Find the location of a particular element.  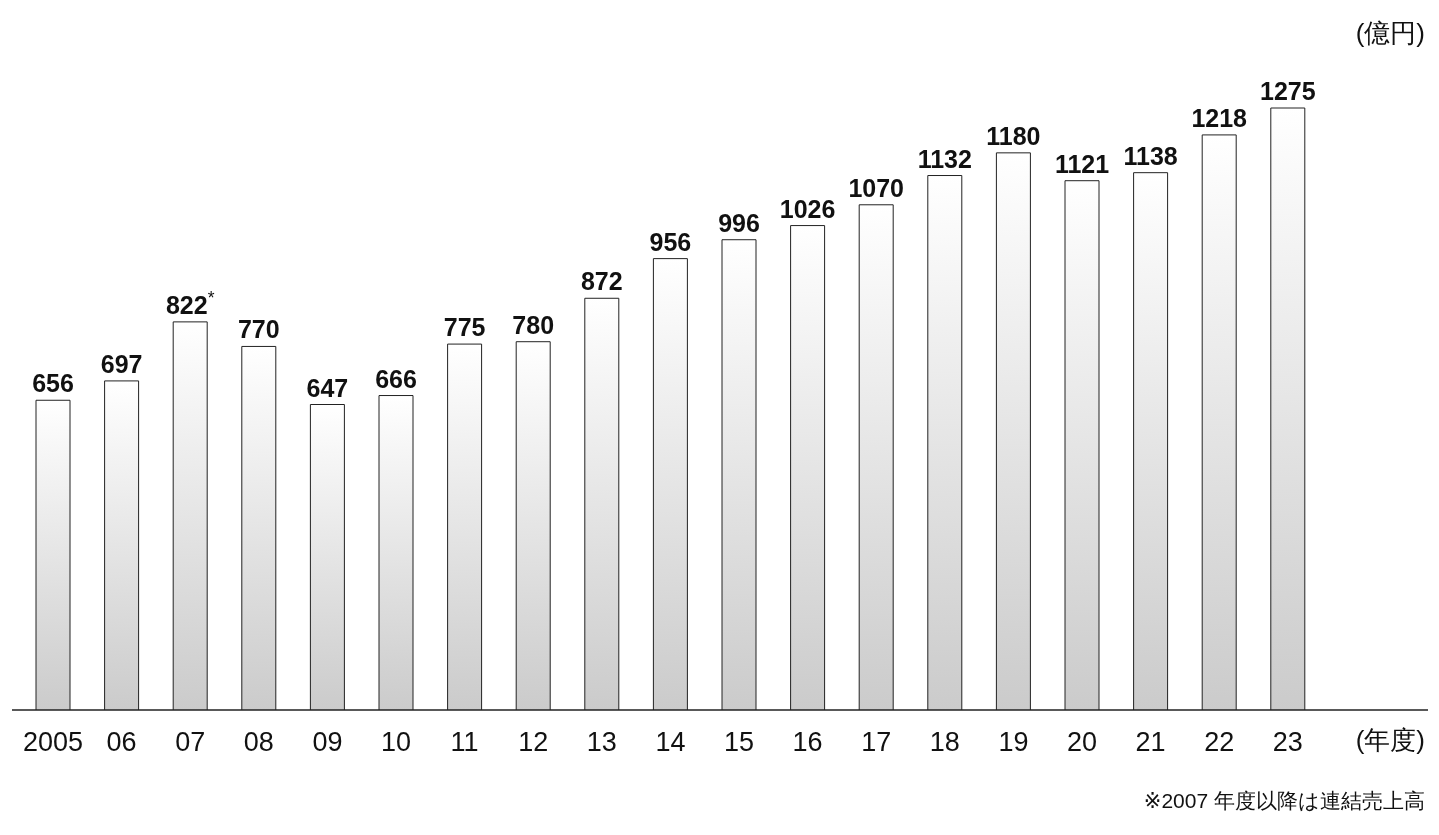

data-label: 666 is located at coordinates (396, 378).